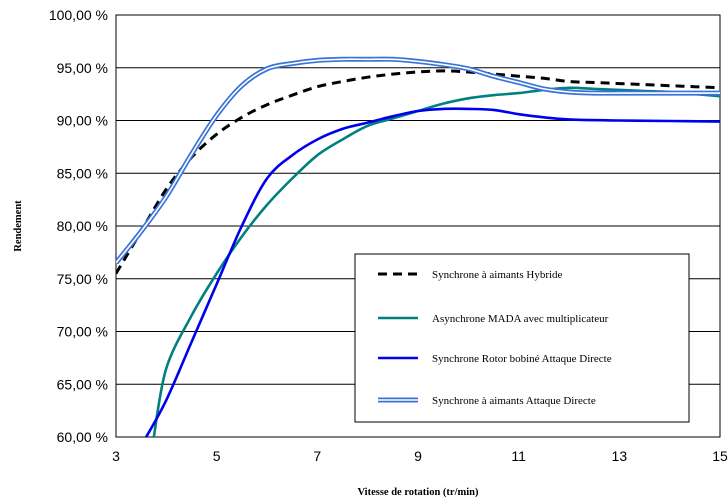 This screenshot has width=728, height=502. Describe the element at coordinates (317, 456) in the screenshot. I see `x-tick-label: 7` at that location.